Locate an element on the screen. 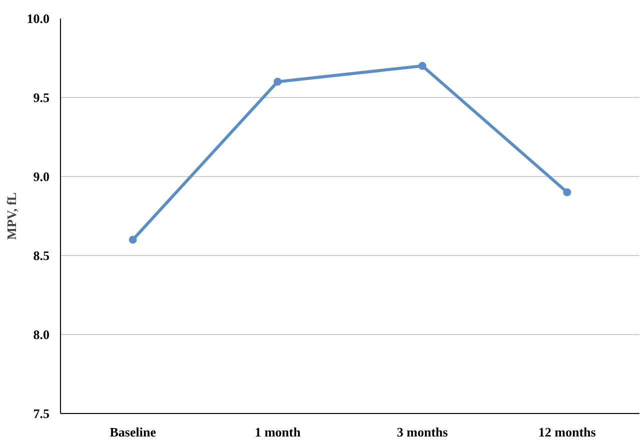 This screenshot has width=641, height=442. x-tick-label: 12 months is located at coordinates (567, 432).